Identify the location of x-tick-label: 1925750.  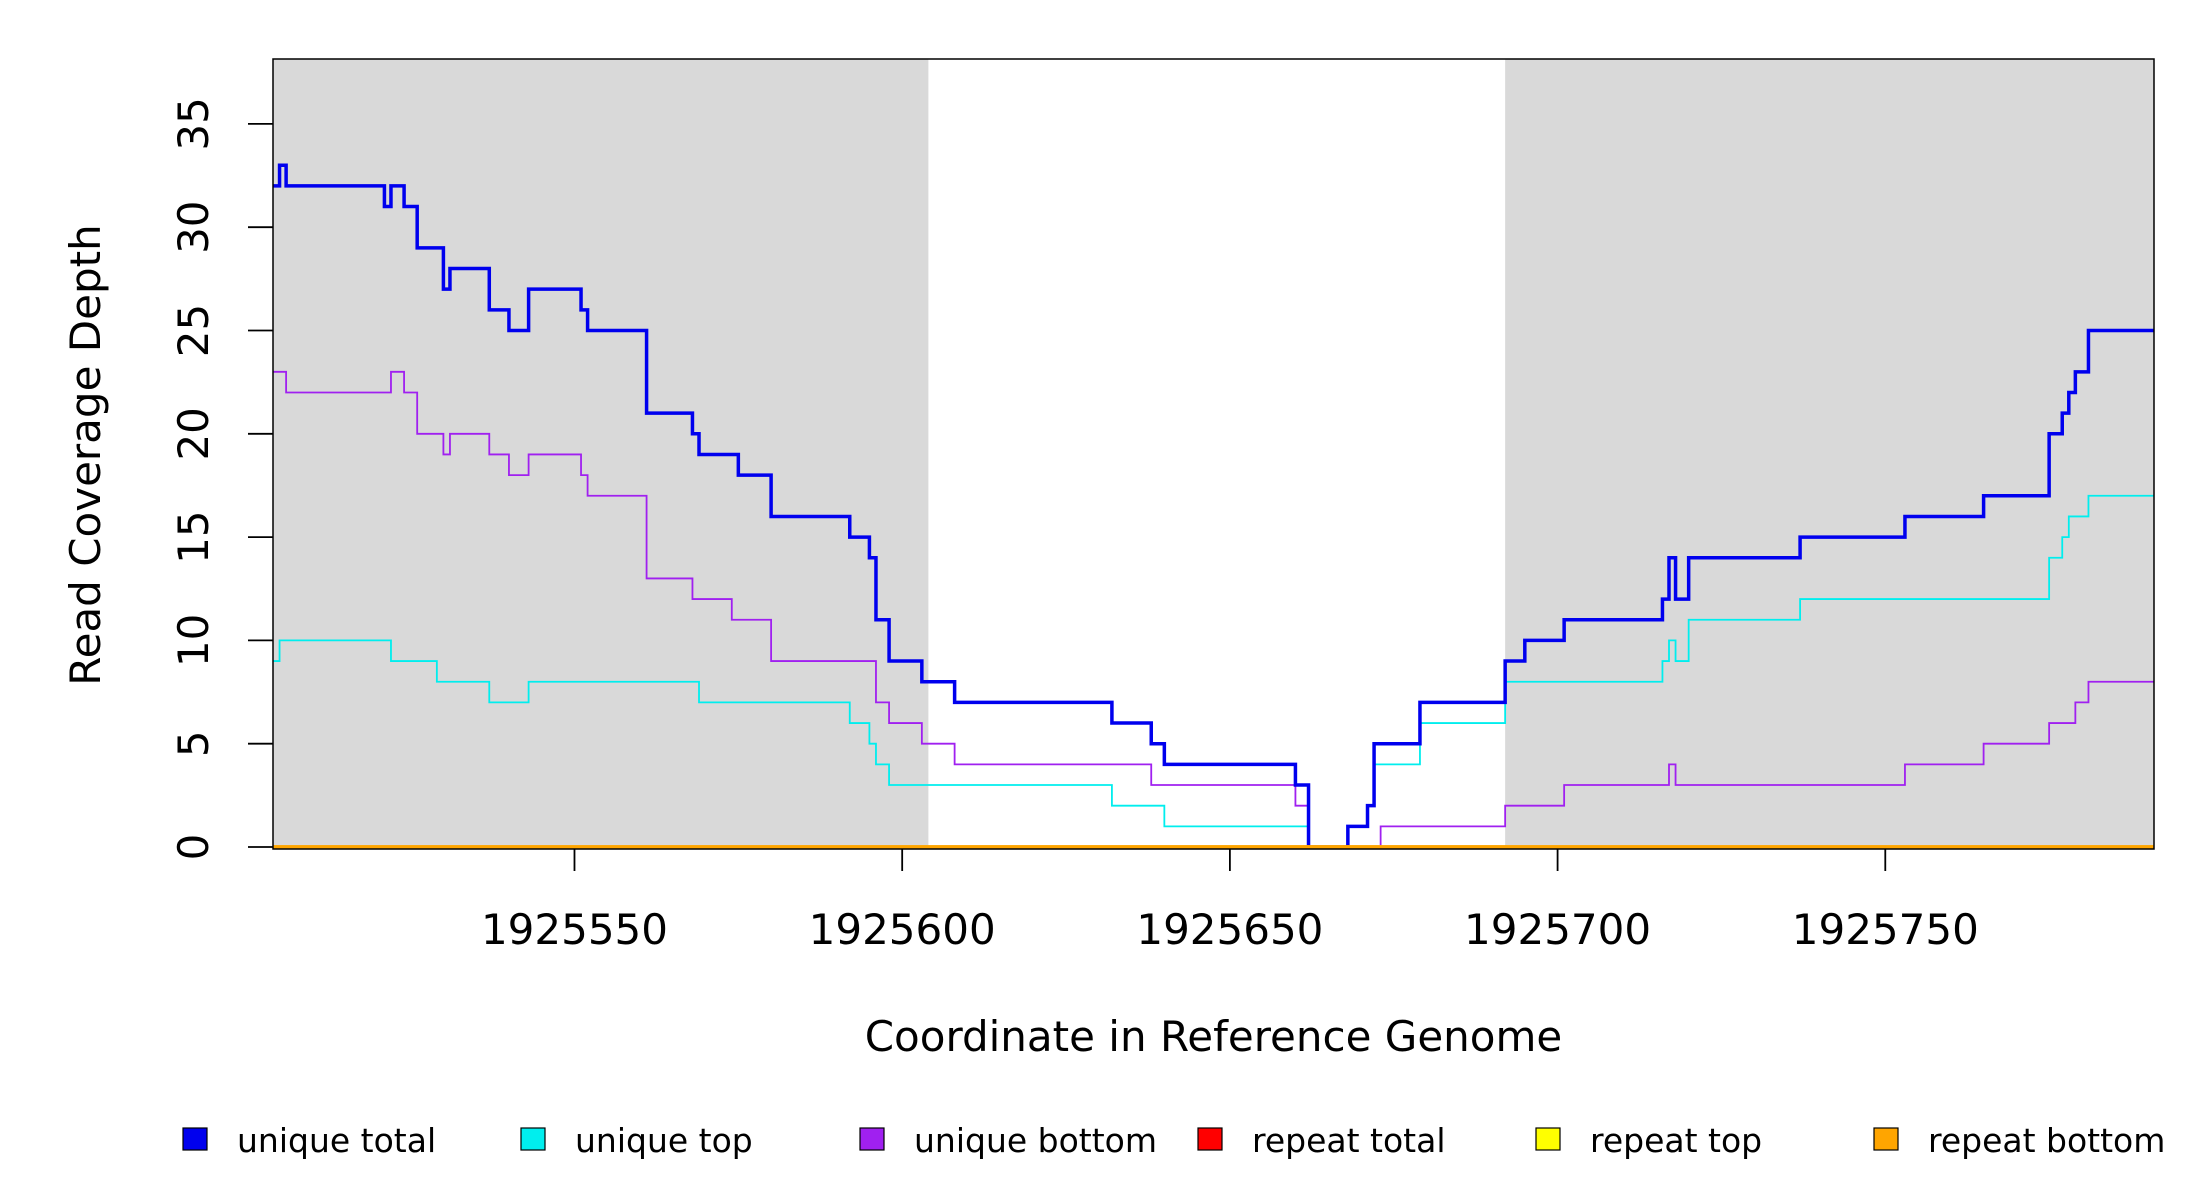
(1885, 929).